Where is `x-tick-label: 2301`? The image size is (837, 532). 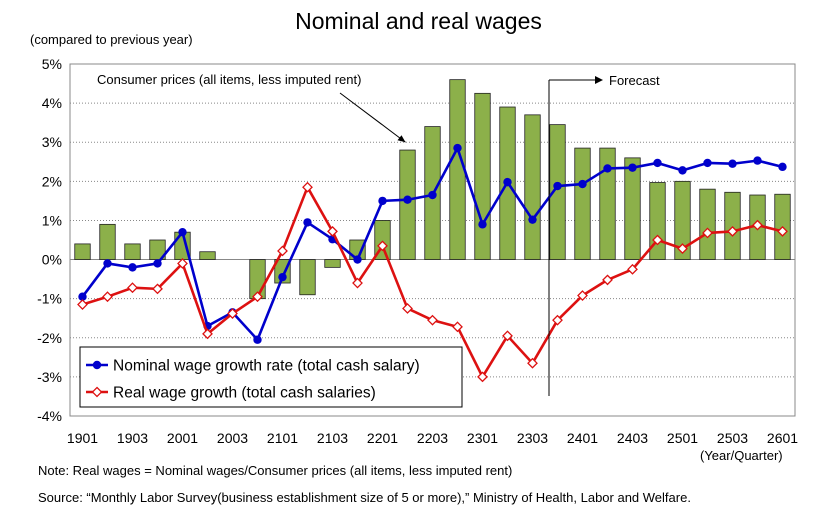 x-tick-label: 2301 is located at coordinates (482, 438).